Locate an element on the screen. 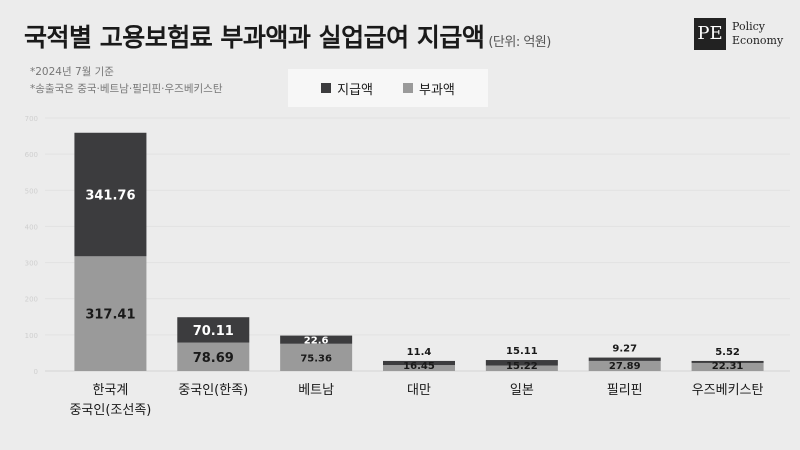  y-tick-label: 600 is located at coordinates (31, 155).